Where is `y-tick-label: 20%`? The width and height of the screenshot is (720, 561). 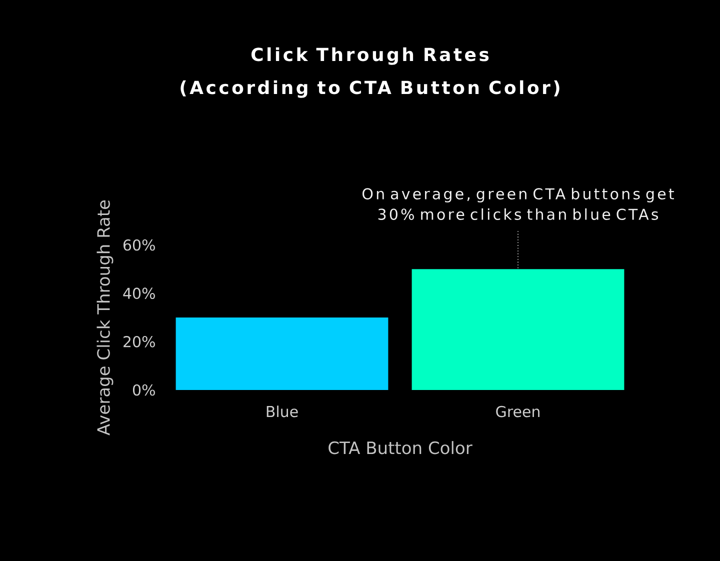
y-tick-label: 20% is located at coordinates (139, 342).